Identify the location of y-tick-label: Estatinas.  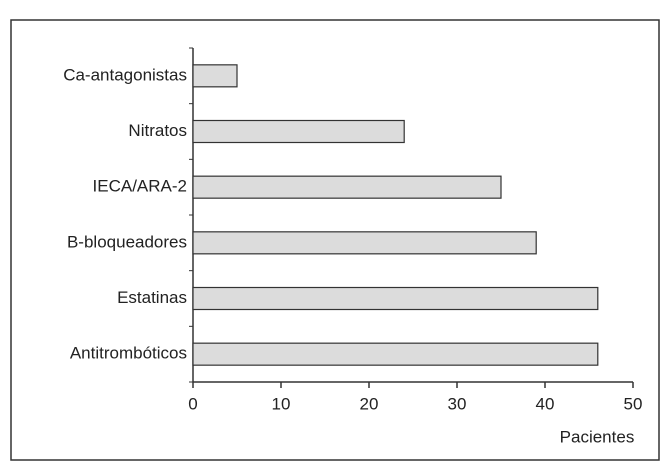
(152, 297).